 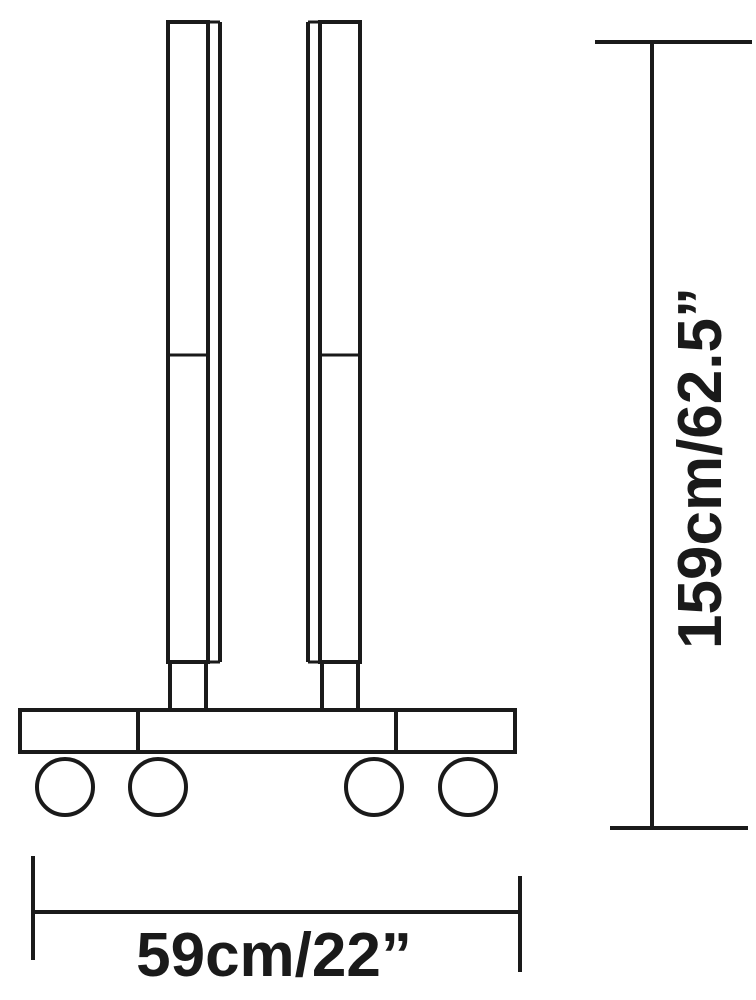 I want to click on width-dimension: 59cm/22”, so click(x=276, y=923).